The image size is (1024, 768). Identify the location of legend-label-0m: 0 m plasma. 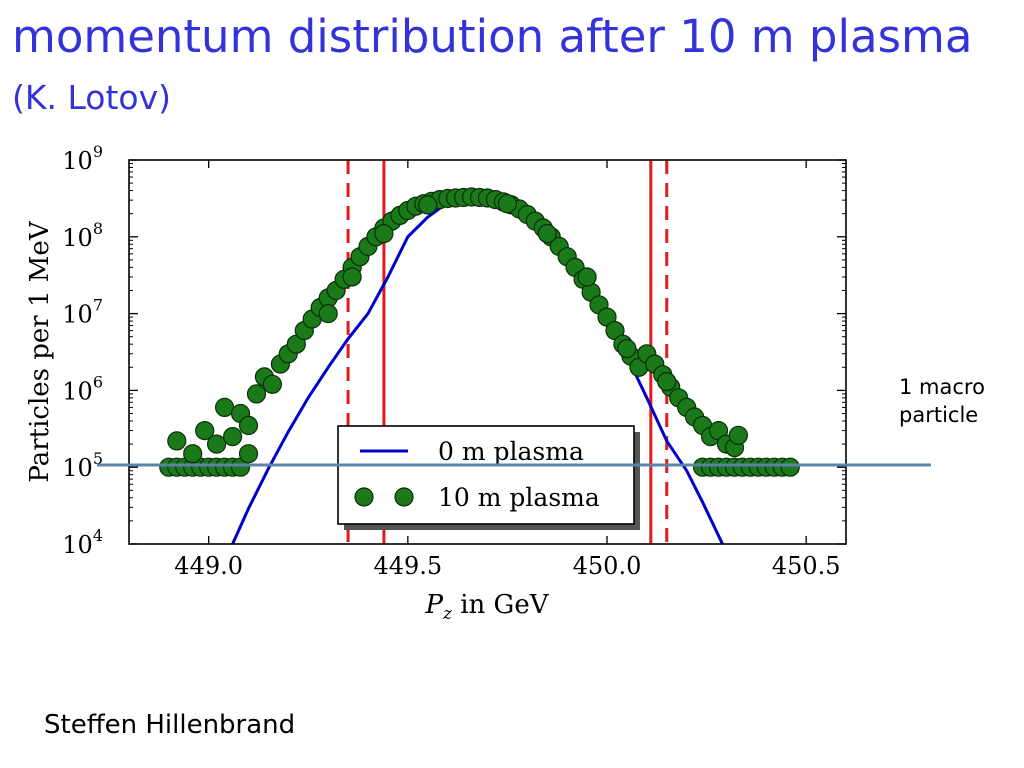
(511, 451).